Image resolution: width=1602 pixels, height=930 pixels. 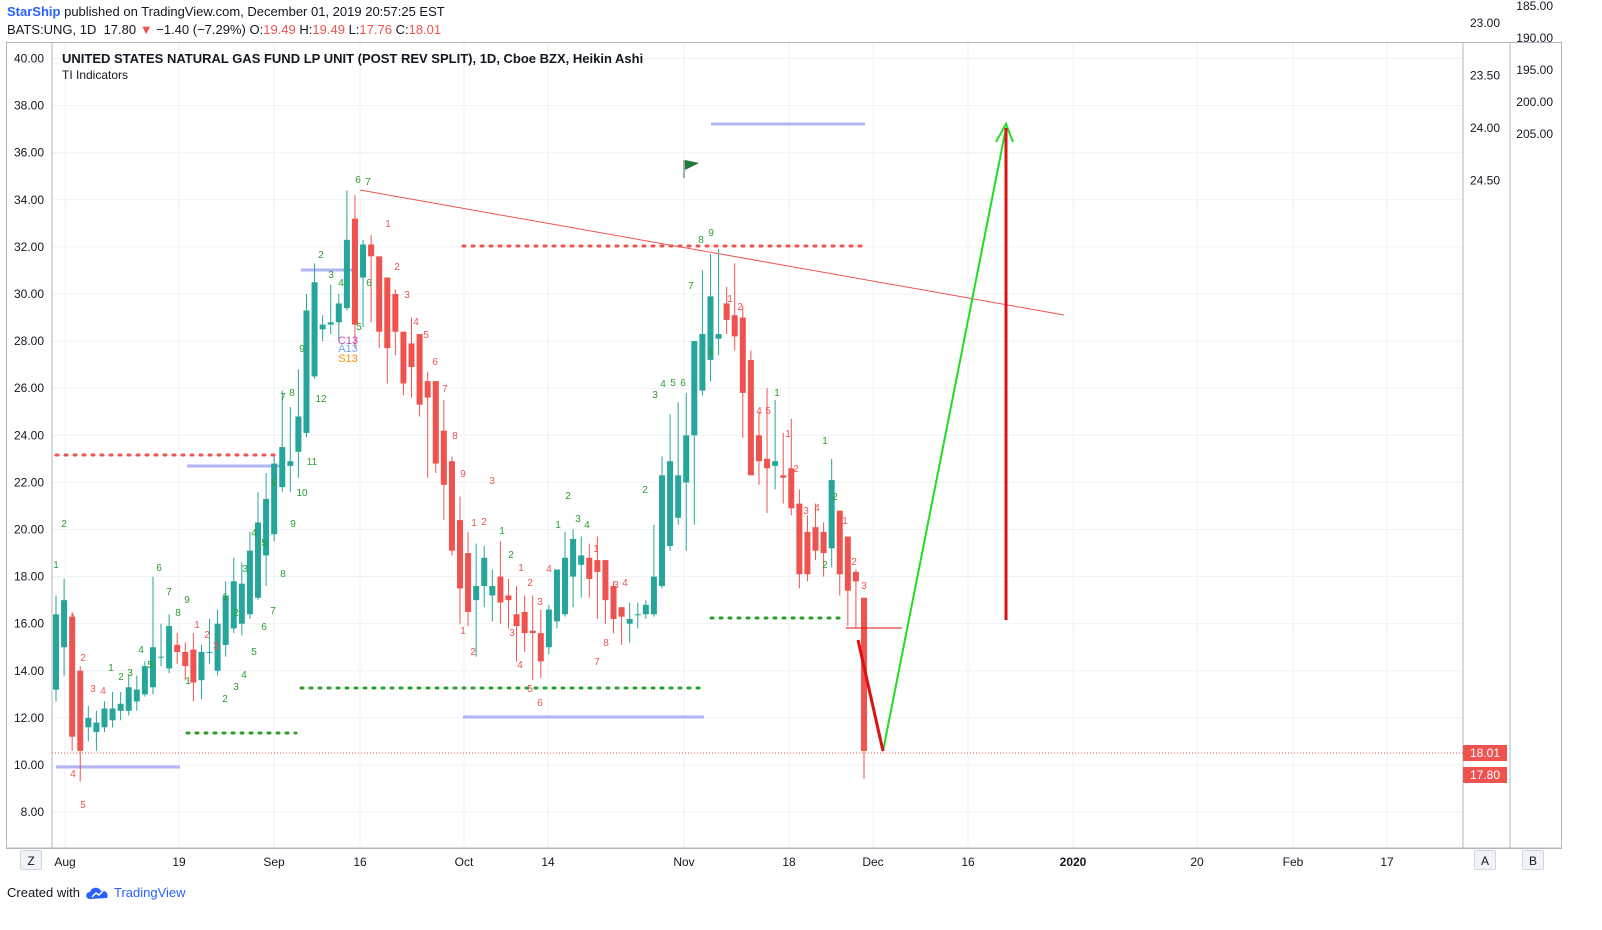 What do you see at coordinates (95, 75) in the screenshot?
I see `indicators-label: TI Indicators` at bounding box center [95, 75].